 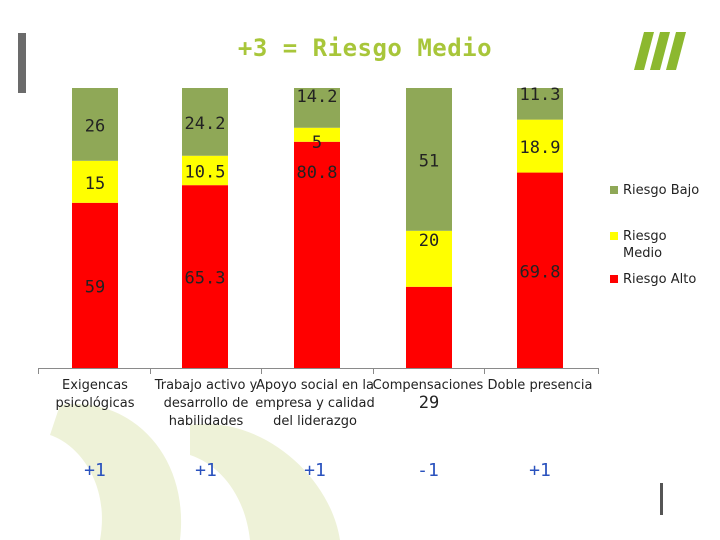 I want to click on bar-value-label: 15, so click(x=95, y=184).